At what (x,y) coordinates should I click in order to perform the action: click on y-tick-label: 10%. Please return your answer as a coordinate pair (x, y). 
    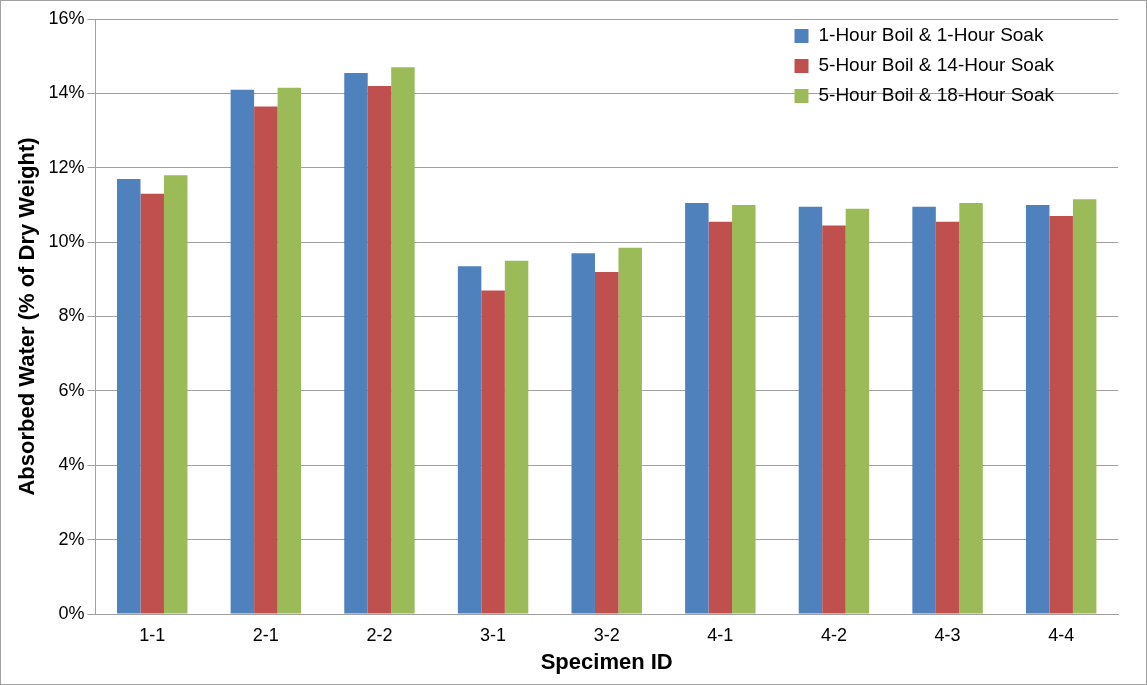
    Looking at the image, I should click on (66, 241).